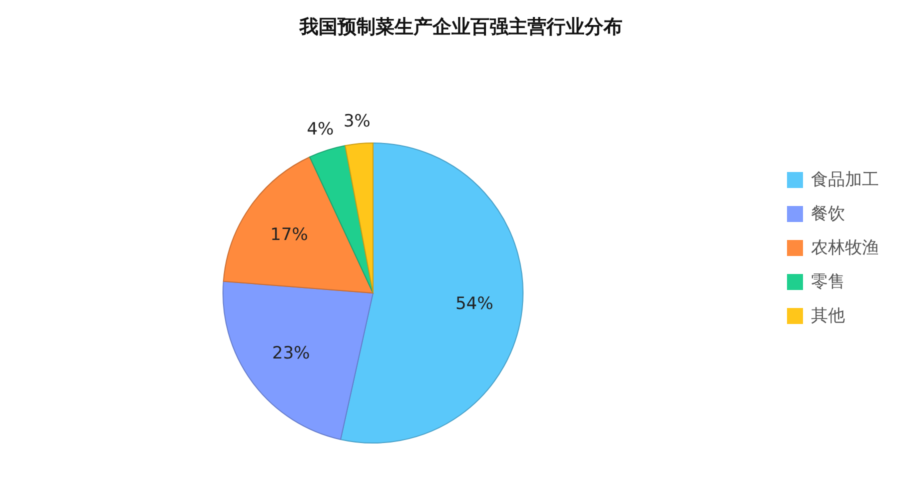 The height and width of the screenshot is (498, 922). Describe the element at coordinates (828, 316) in the screenshot. I see `legend-label: 其他` at that location.